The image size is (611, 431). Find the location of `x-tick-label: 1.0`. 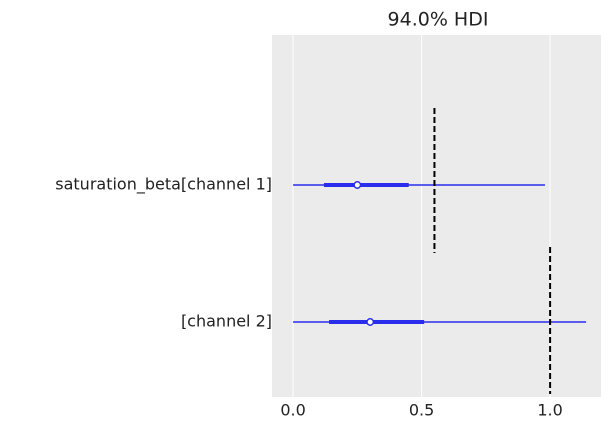

x-tick-label: 1.0 is located at coordinates (549, 410).